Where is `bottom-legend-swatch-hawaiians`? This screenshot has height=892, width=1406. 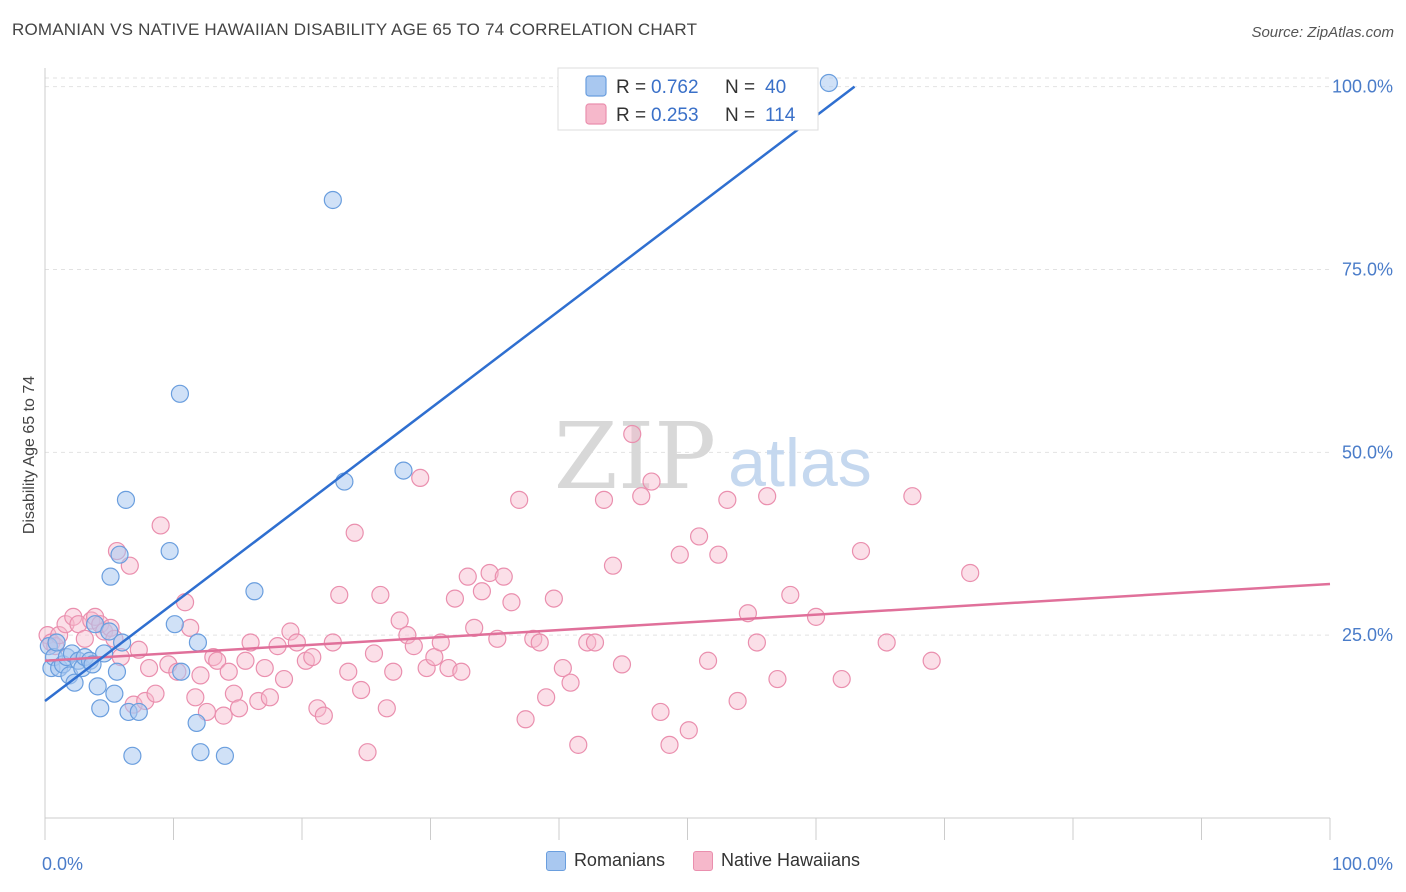 bottom-legend-swatch-hawaiians is located at coordinates (702, 860).